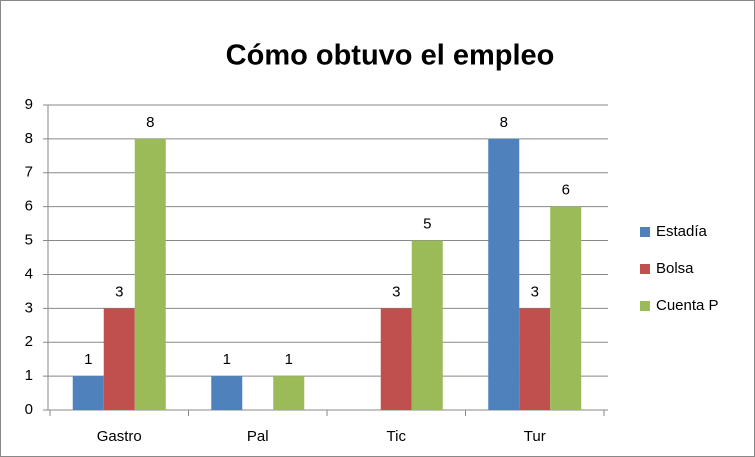 This screenshot has width=755, height=457. I want to click on legend-label: Estadía, so click(682, 231).